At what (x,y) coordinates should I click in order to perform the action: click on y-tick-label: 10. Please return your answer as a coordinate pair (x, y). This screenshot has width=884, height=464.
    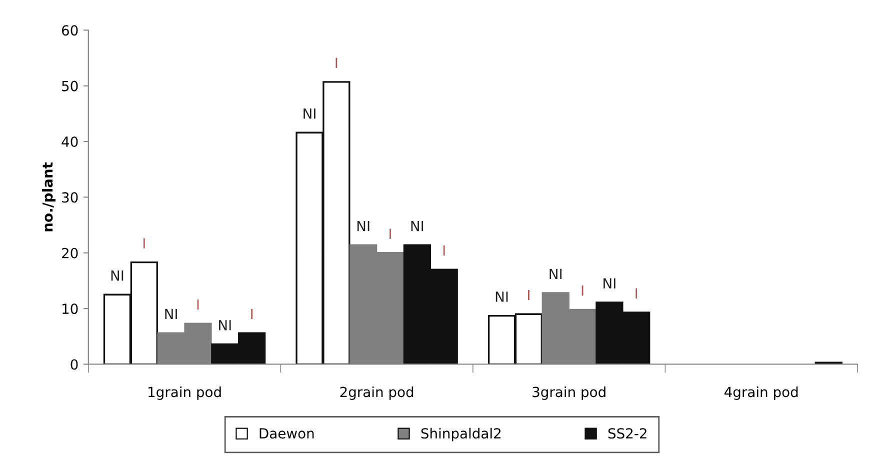
    Looking at the image, I should click on (70, 309).